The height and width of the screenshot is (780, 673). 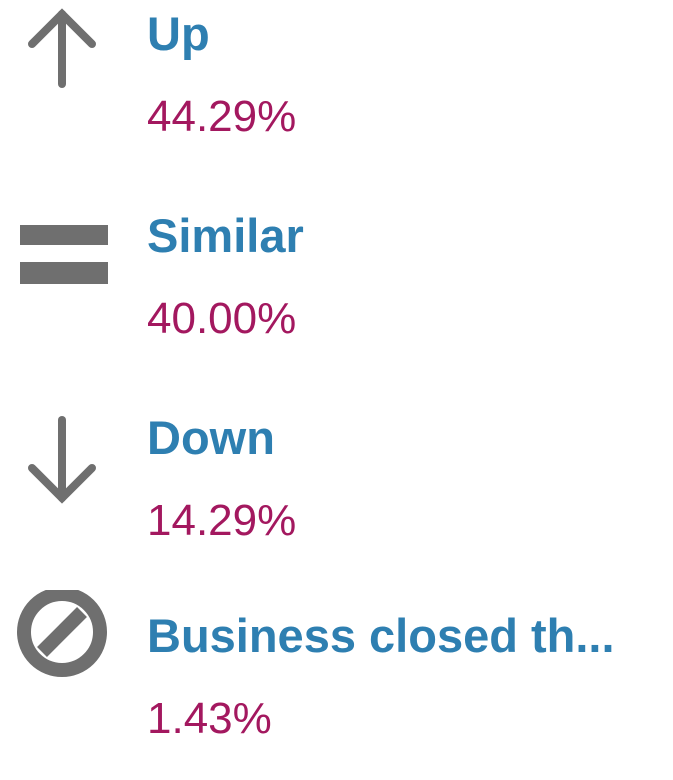 What do you see at coordinates (178, 33) in the screenshot?
I see `item-label: Up` at bounding box center [178, 33].